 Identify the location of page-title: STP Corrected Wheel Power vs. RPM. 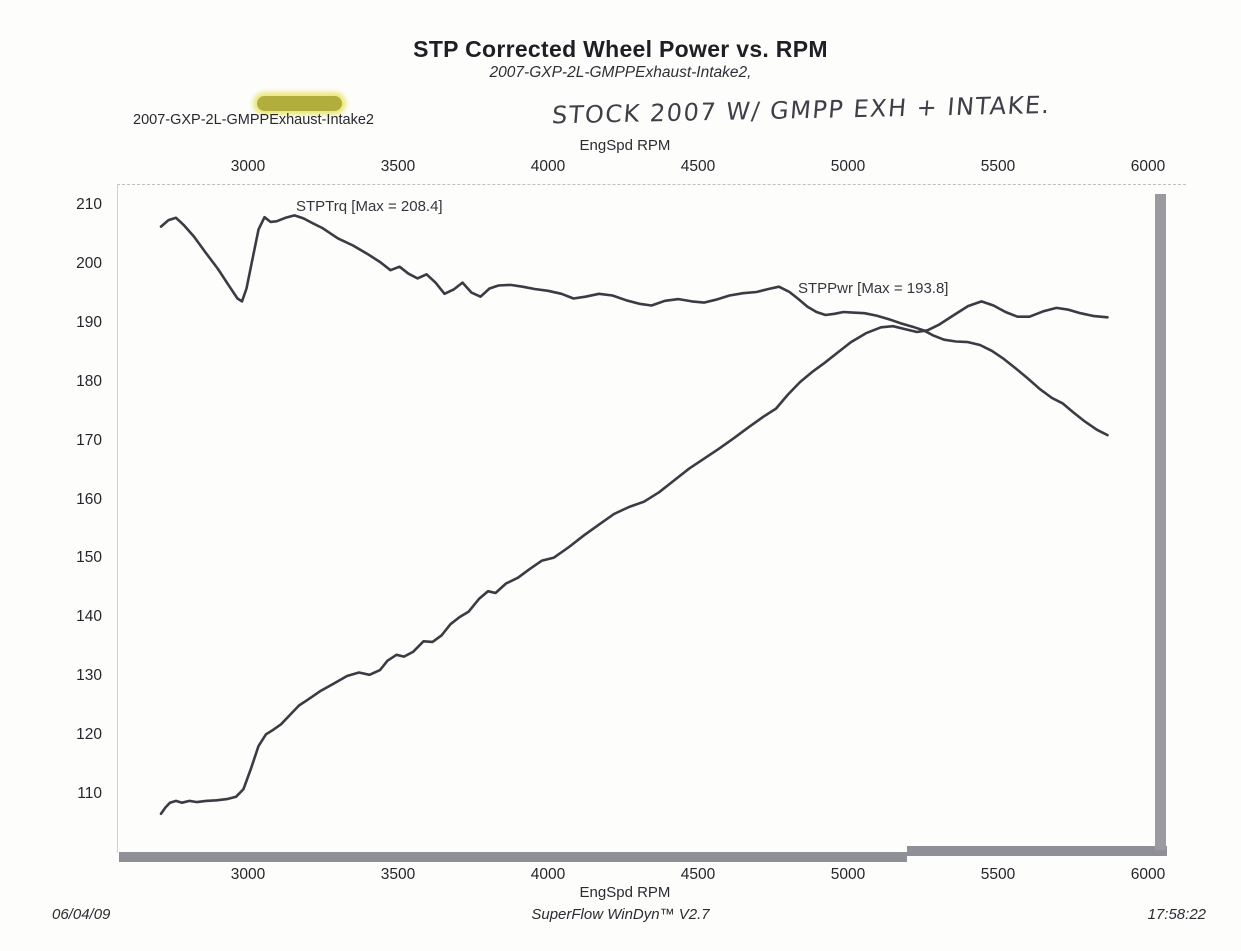
(620, 49).